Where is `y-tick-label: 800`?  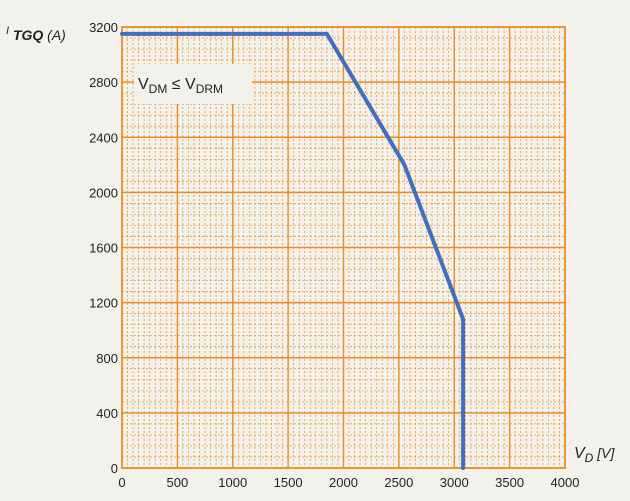
y-tick-label: 800 is located at coordinates (107, 358).